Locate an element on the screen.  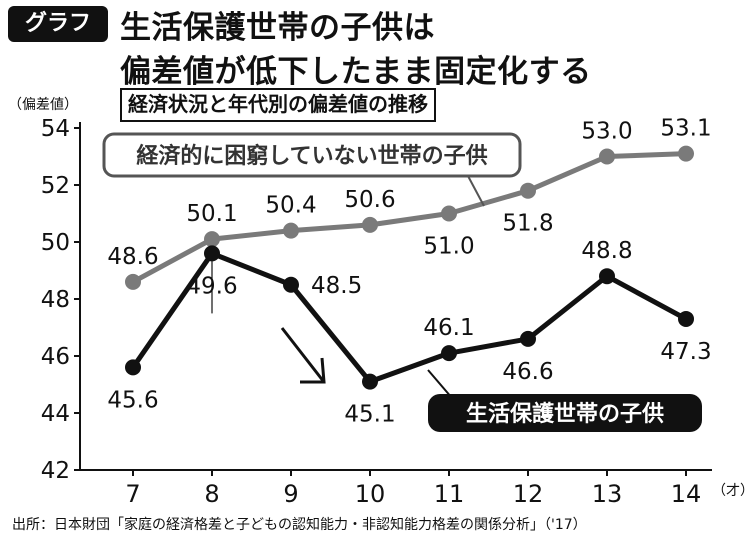
x-axis-unit: （才） is located at coordinates (731, 491).